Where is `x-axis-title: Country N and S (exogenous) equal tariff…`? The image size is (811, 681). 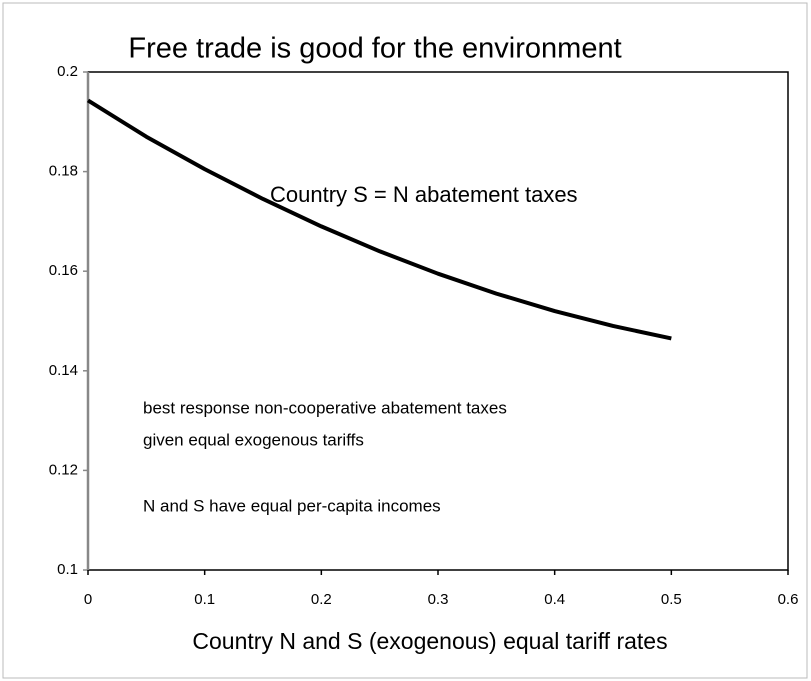 x-axis-title: Country N and S (exogenous) equal tariff… is located at coordinates (429, 641).